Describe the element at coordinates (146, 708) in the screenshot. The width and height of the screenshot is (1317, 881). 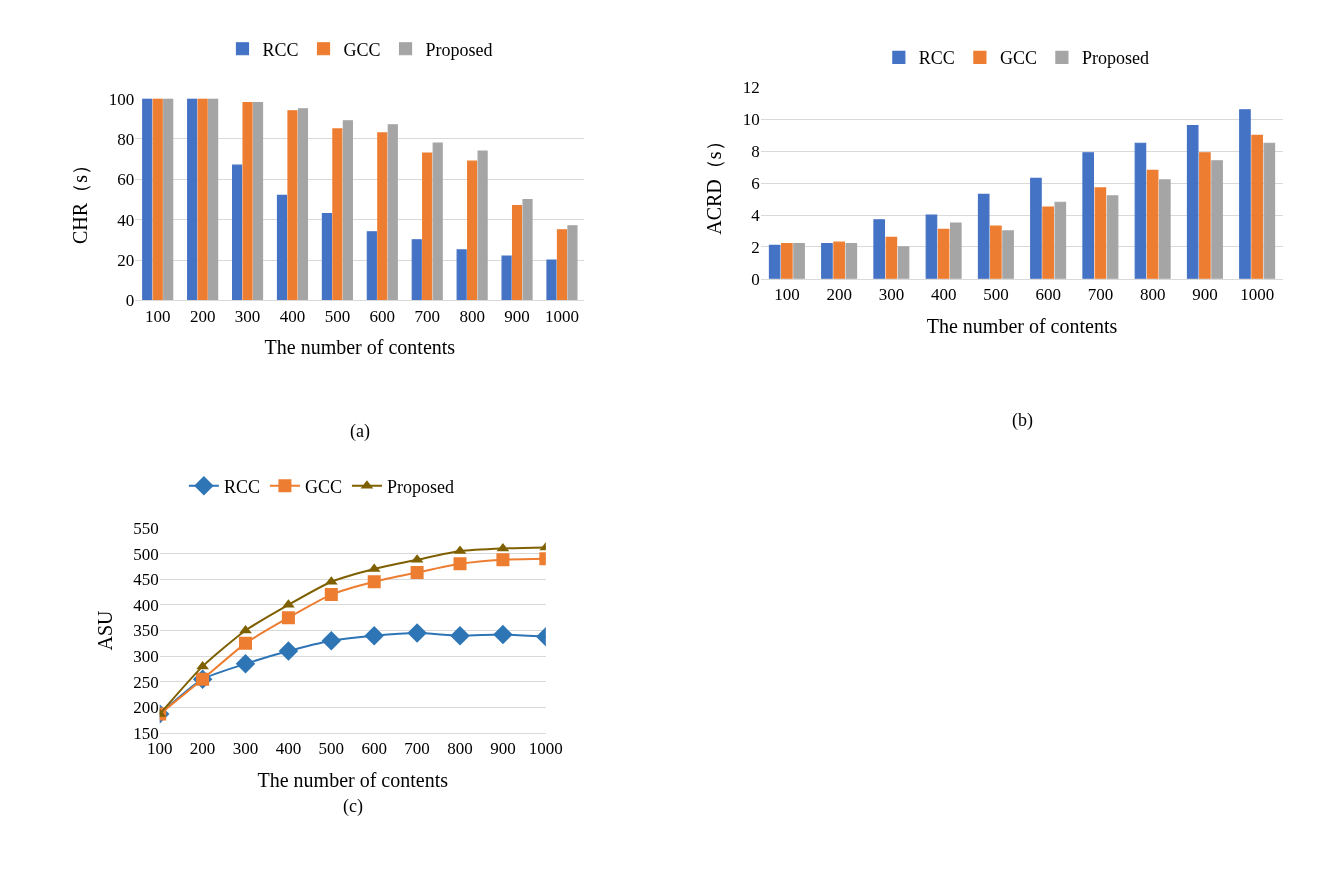
I see `y-tick-label: 200` at that location.